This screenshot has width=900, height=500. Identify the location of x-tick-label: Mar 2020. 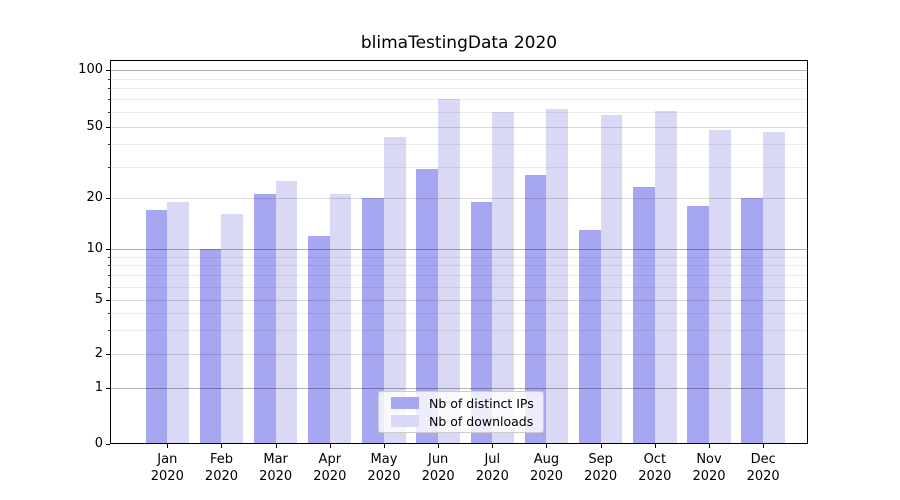
(276, 468).